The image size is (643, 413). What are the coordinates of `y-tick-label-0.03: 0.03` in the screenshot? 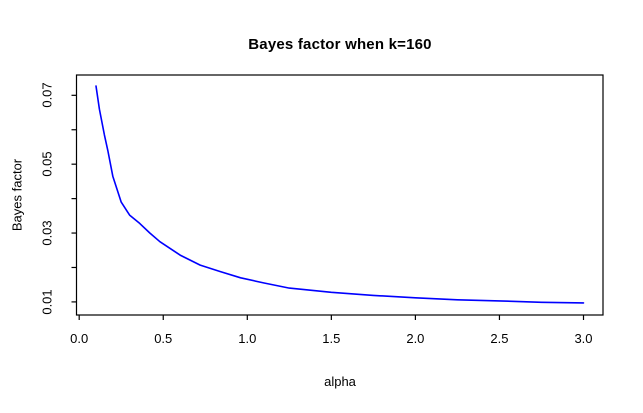 It's located at (47, 233).